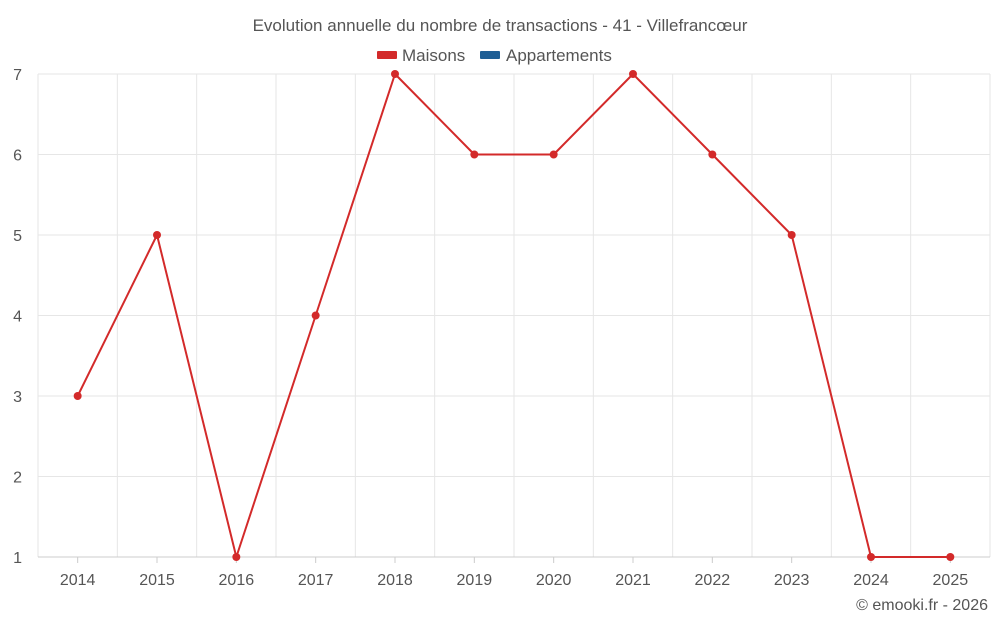  What do you see at coordinates (554, 580) in the screenshot?
I see `x-tick-label: 2020` at bounding box center [554, 580].